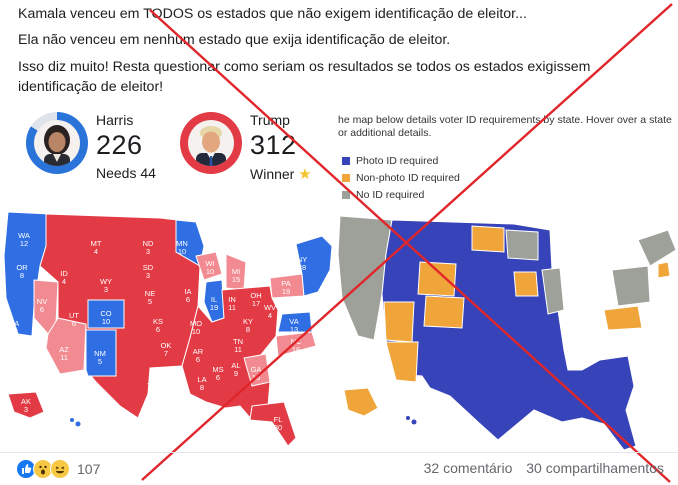 This screenshot has width=678, height=485. I want to click on state-label-mt: MT, so click(96, 243).